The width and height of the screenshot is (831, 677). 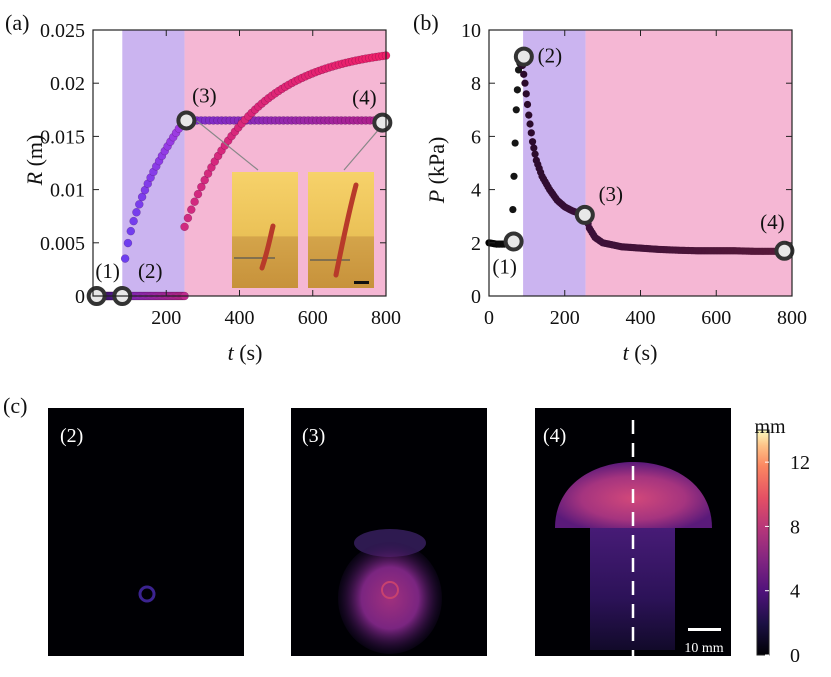 What do you see at coordinates (17, 22) in the screenshot?
I see `panel-label-a: (a)` at bounding box center [17, 22].